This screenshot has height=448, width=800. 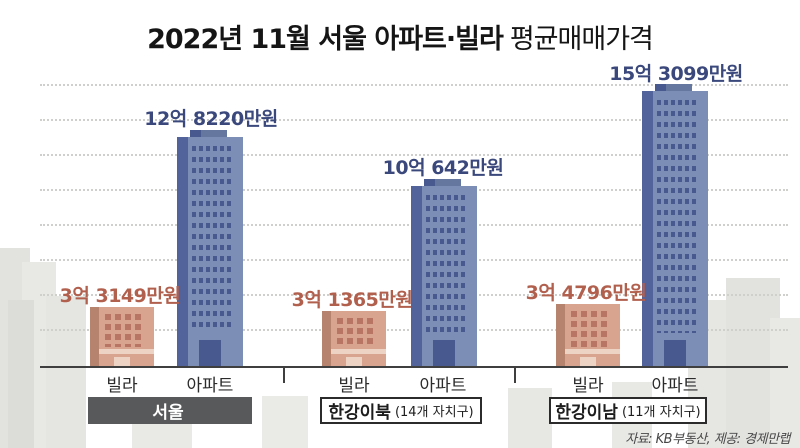 I want to click on chart-title: 2022년 11월 서울 아파트·빌라 평균매매가격, so click(x=400, y=36).